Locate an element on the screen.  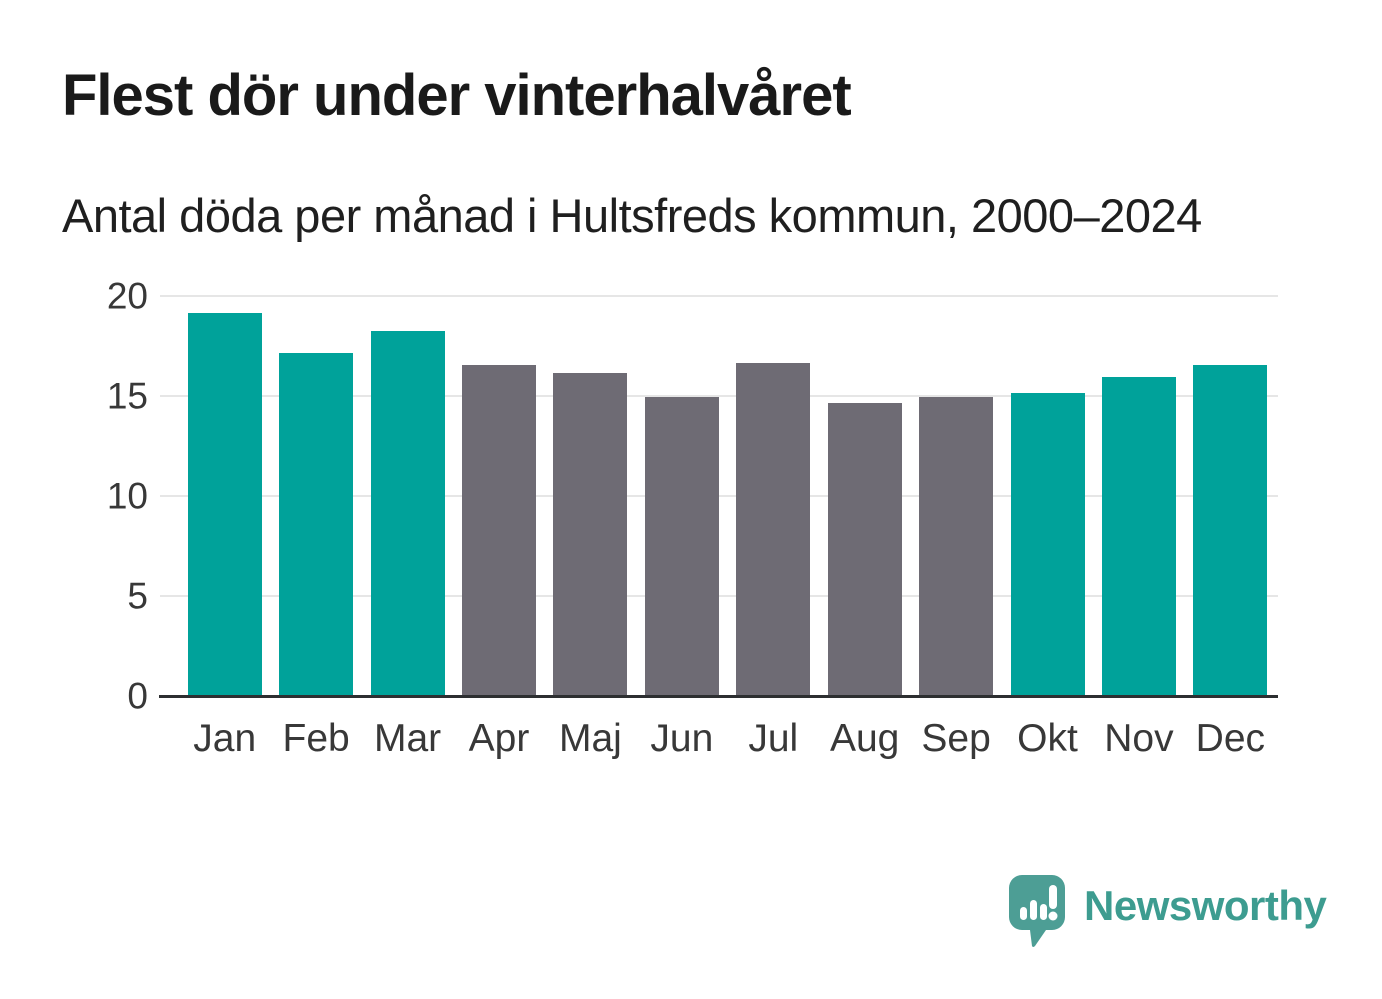
bar-dec is located at coordinates (1230, 530).